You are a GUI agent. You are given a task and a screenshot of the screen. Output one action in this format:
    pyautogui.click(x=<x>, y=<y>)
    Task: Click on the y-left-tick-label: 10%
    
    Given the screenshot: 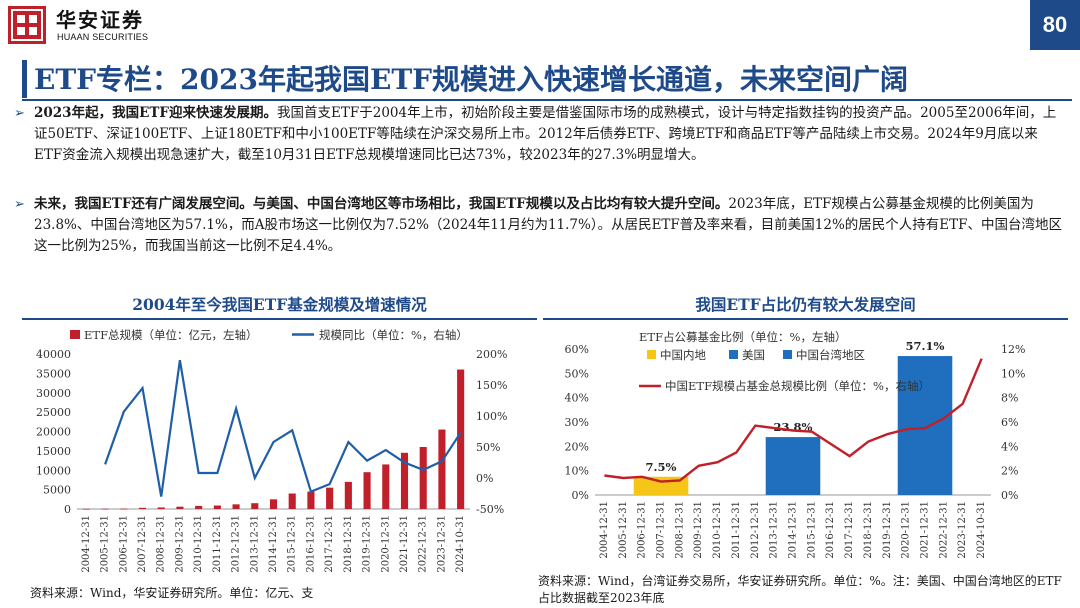 What is the action you would take?
    pyautogui.click(x=577, y=471)
    